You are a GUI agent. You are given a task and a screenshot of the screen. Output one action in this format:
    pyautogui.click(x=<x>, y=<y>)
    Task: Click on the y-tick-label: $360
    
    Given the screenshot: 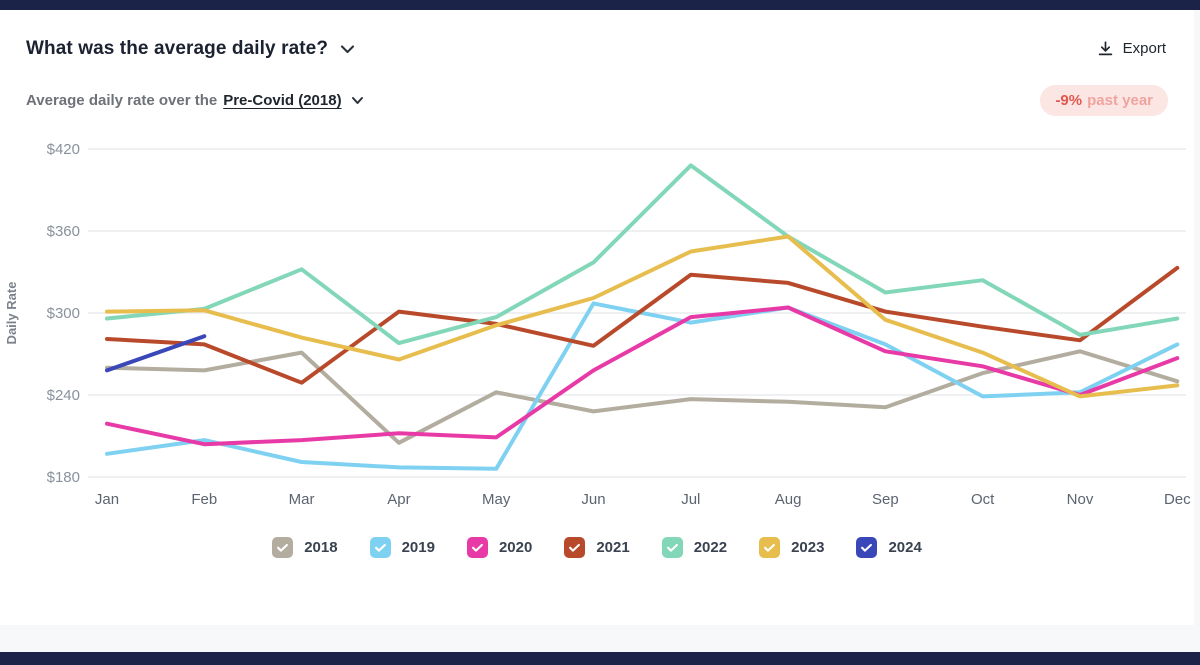 What is the action you would take?
    pyautogui.click(x=63, y=231)
    